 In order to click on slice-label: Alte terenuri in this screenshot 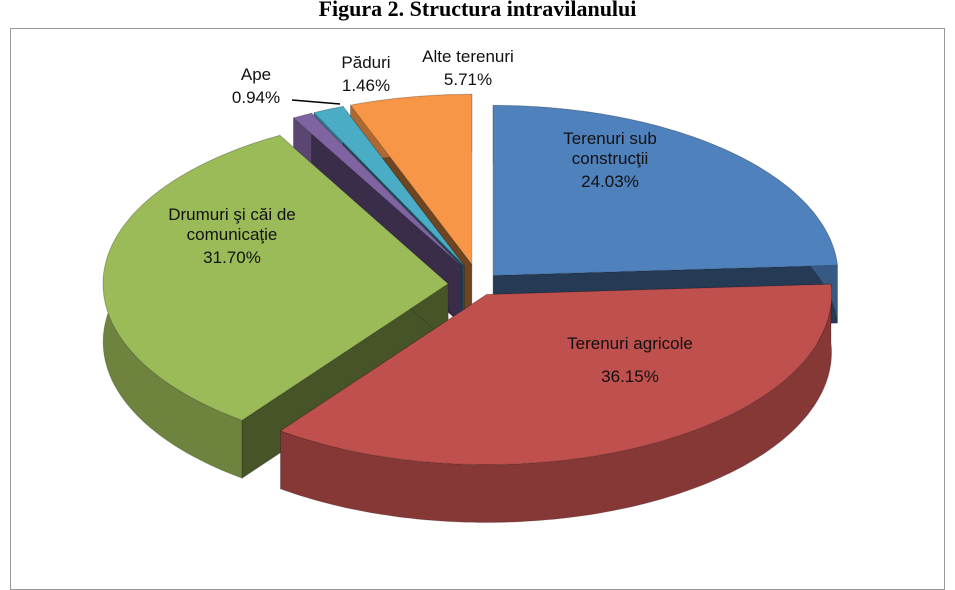, I will do `click(468, 56)`.